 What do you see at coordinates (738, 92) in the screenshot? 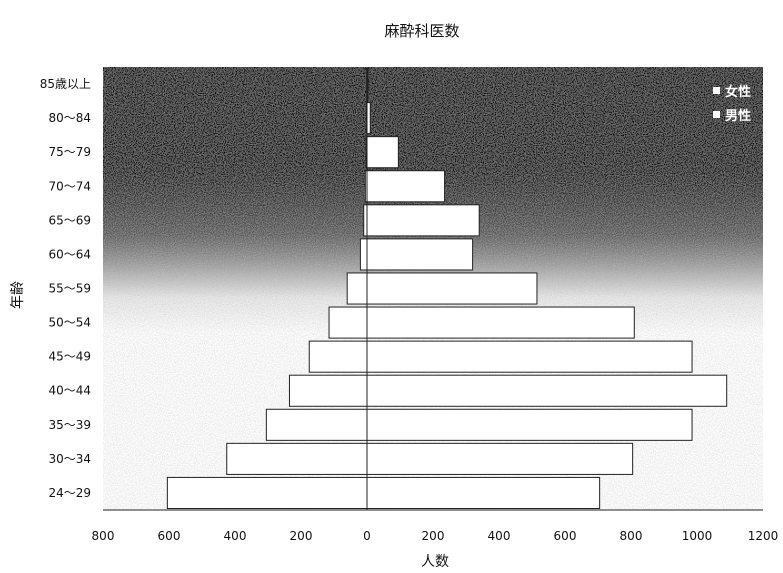
I see `legend-label-female: 女性` at bounding box center [738, 92].